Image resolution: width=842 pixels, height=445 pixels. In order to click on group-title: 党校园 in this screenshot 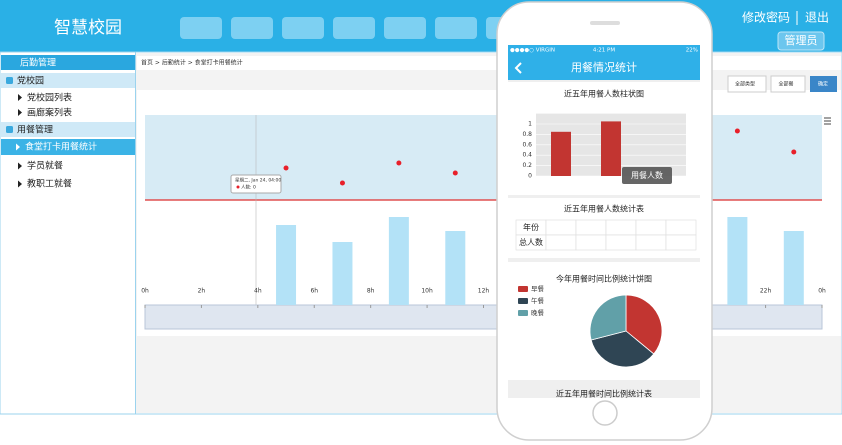, I will do `click(30, 81)`.